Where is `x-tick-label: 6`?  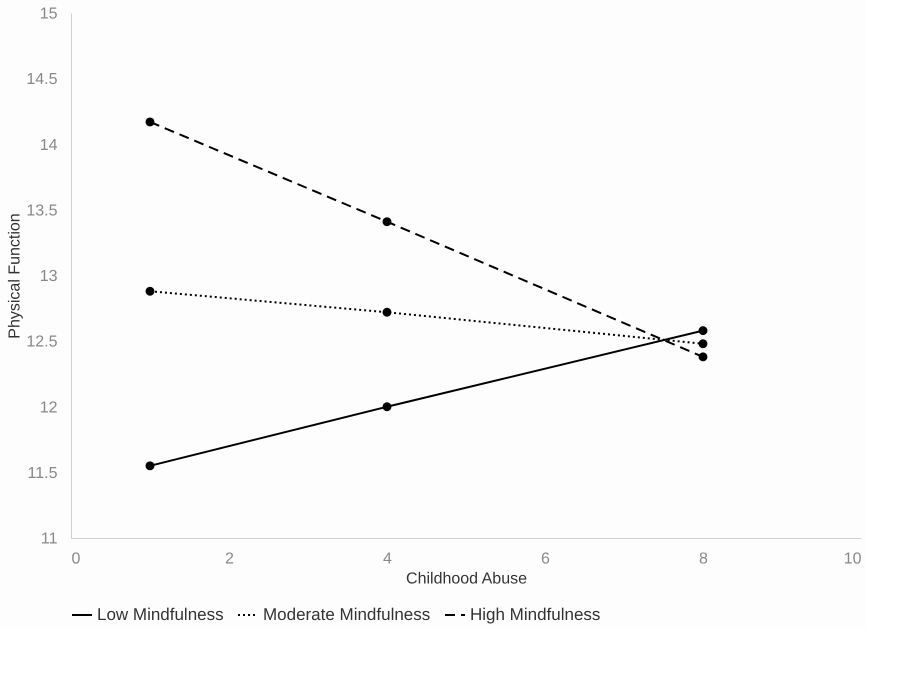 x-tick-label: 6 is located at coordinates (545, 559).